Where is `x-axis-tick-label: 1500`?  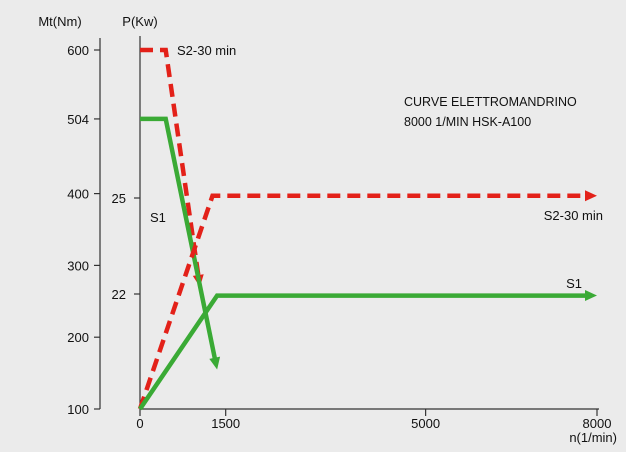
x-axis-tick-label: 1500 is located at coordinates (225, 423).